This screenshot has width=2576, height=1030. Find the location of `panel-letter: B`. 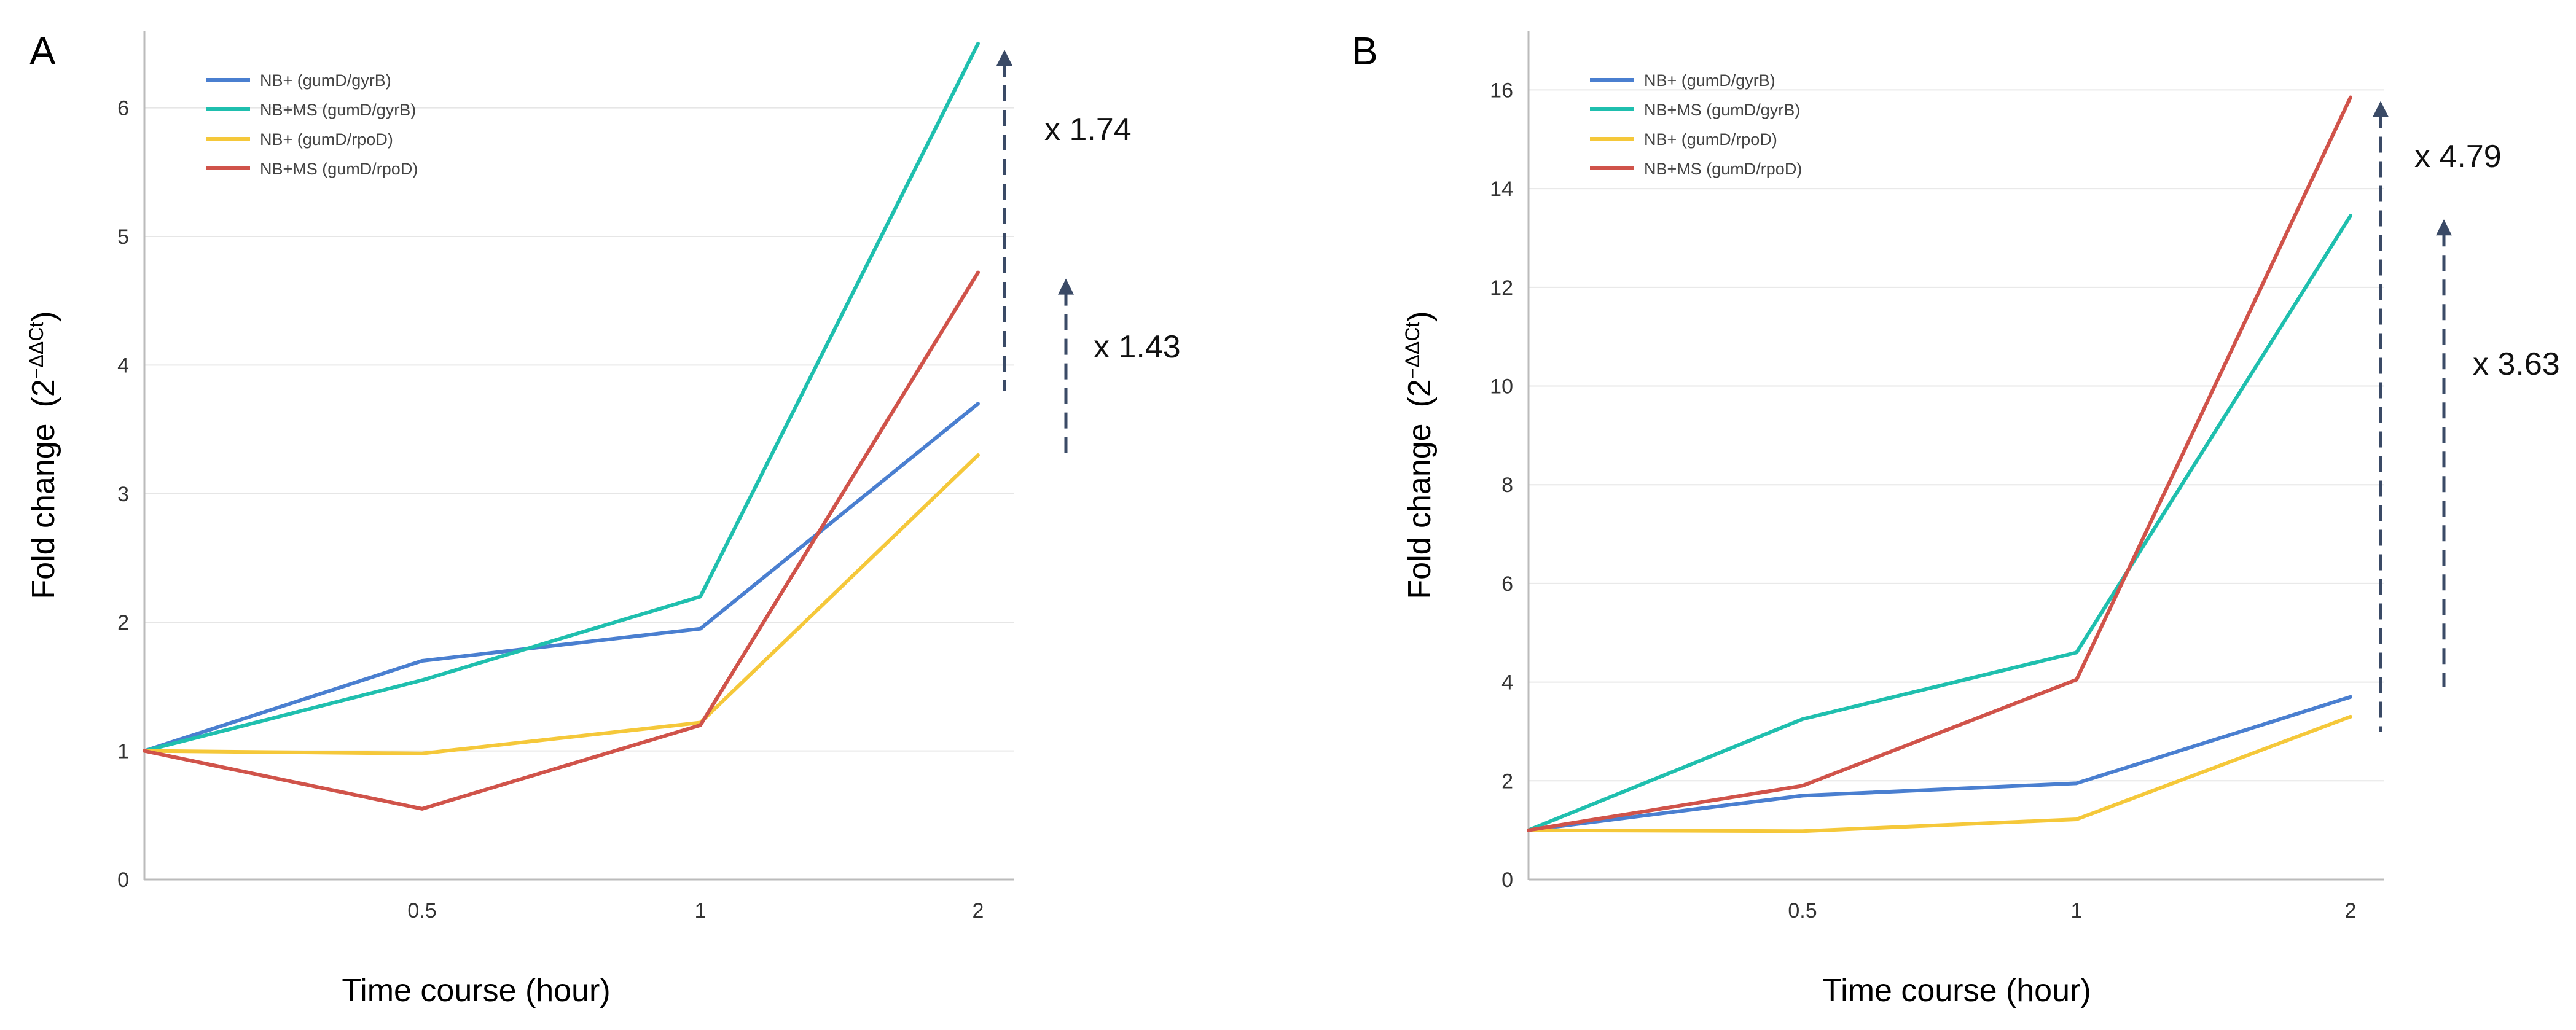

panel-letter: B is located at coordinates (1365, 51).